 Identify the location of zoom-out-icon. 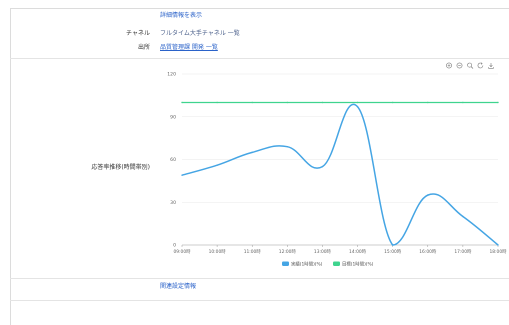
(459, 65).